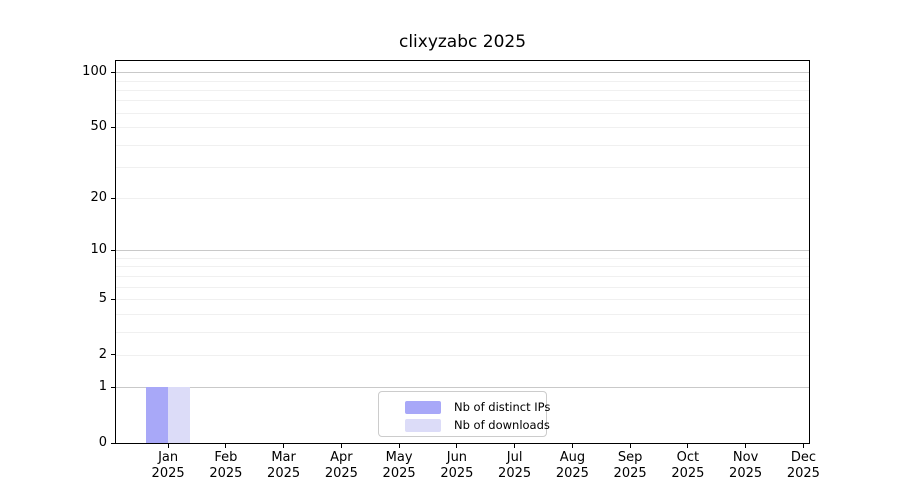 The height and width of the screenshot is (500, 900). What do you see at coordinates (179, 415) in the screenshot?
I see `bar-downloads` at bounding box center [179, 415].